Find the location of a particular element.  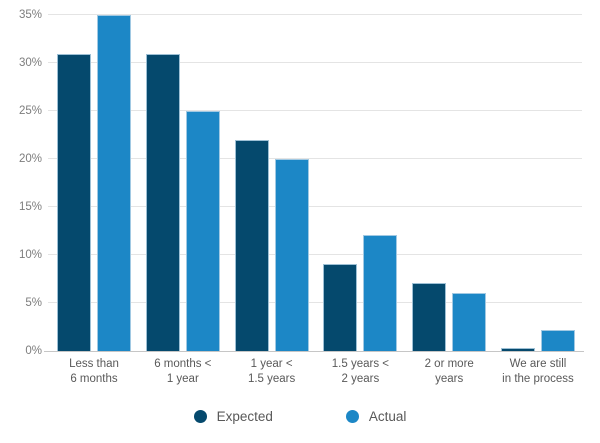

x-axis-label-line: in the process is located at coordinates (538, 379).